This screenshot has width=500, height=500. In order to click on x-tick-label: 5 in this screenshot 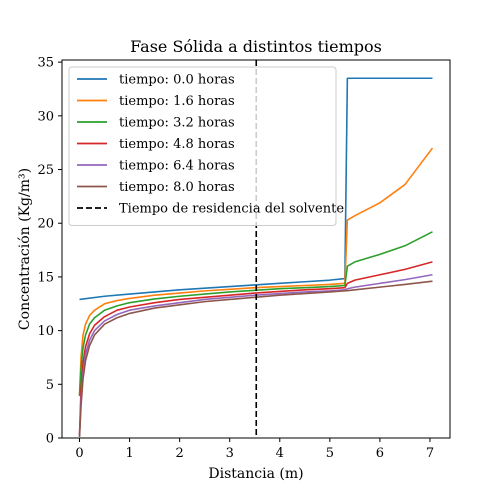, I will do `click(330, 453)`.